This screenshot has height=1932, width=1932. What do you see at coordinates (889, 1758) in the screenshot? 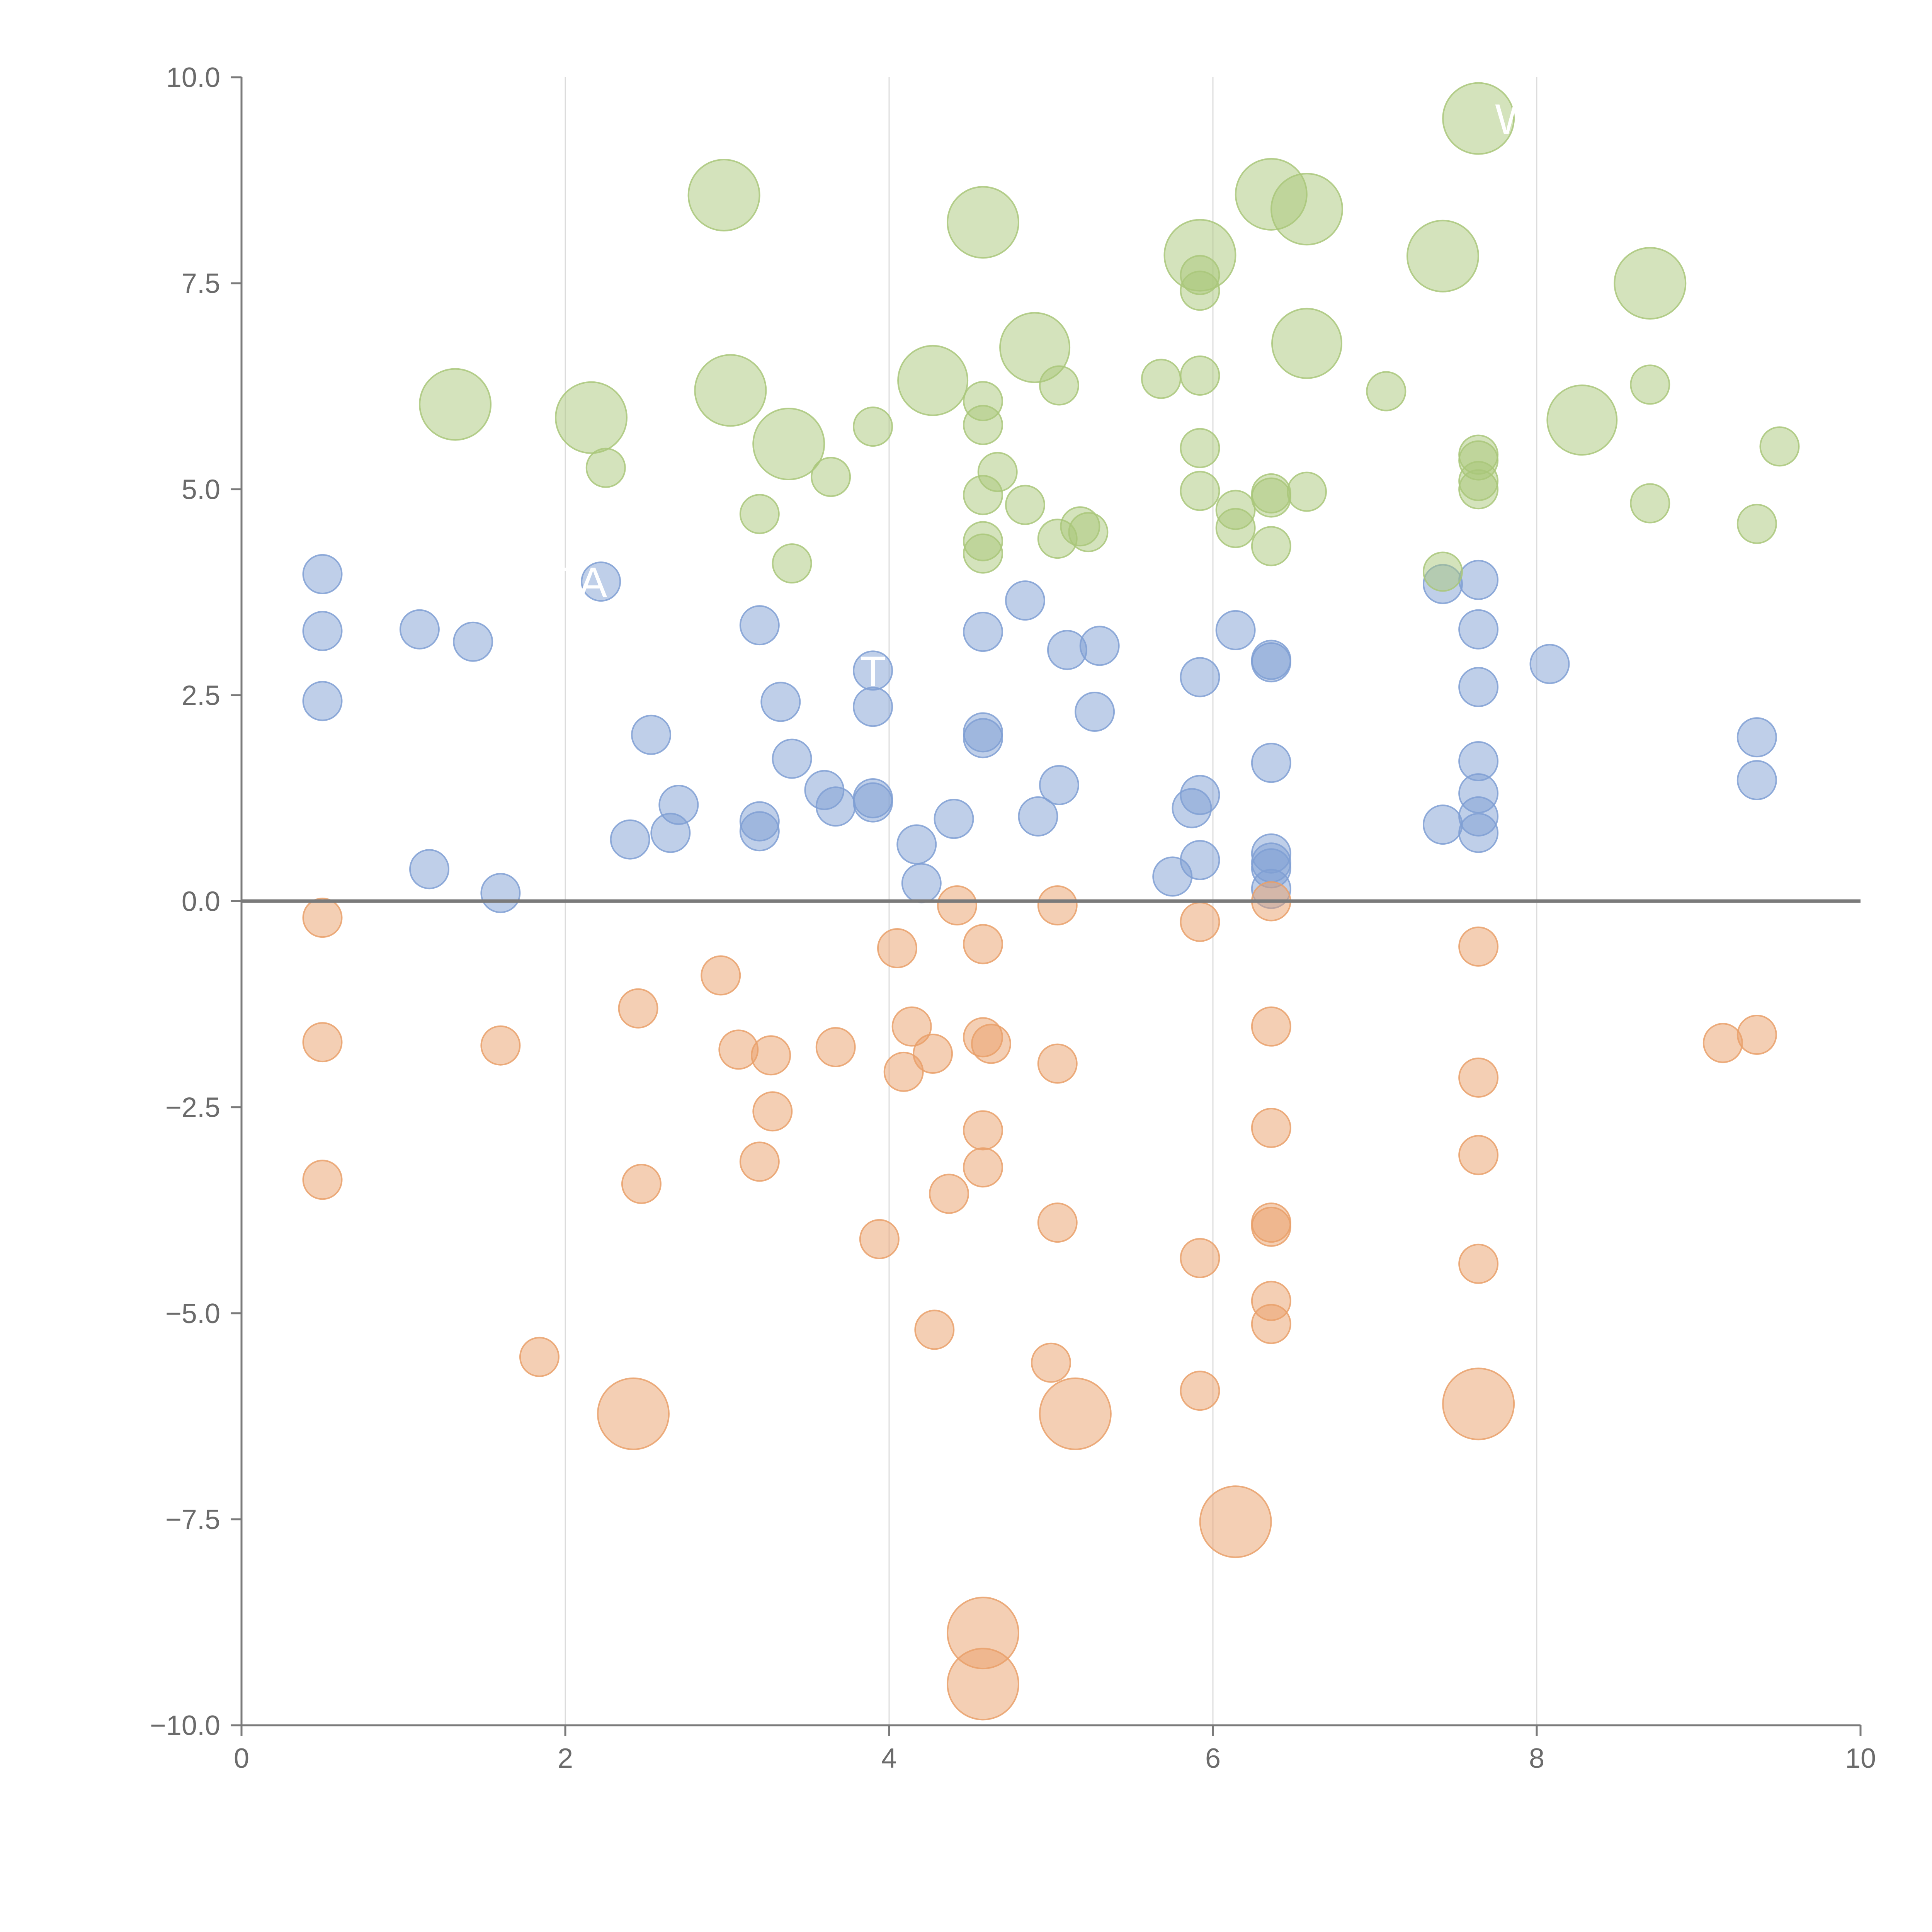
I see `x-tick-label: 4` at bounding box center [889, 1758].